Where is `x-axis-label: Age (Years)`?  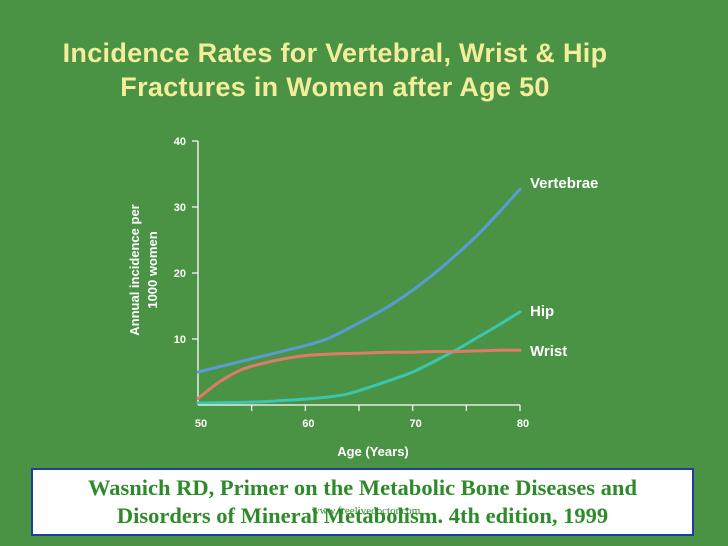 x-axis-label: Age (Years) is located at coordinates (373, 451).